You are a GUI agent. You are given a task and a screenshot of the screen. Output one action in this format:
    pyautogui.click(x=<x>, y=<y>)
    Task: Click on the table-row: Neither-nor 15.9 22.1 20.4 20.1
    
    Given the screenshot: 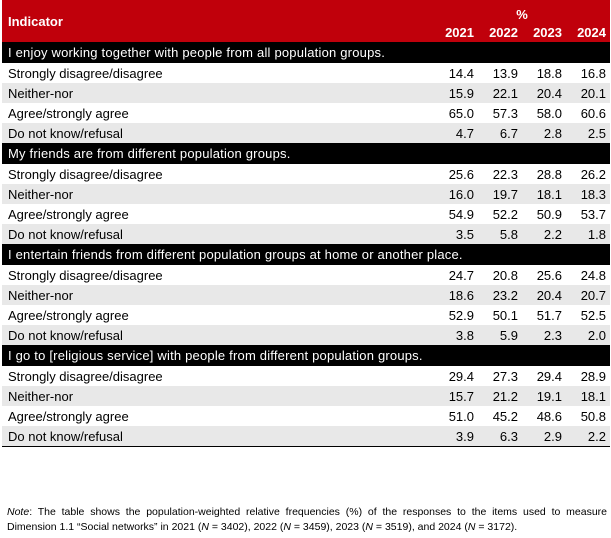 What is the action you would take?
    pyautogui.click(x=306, y=93)
    